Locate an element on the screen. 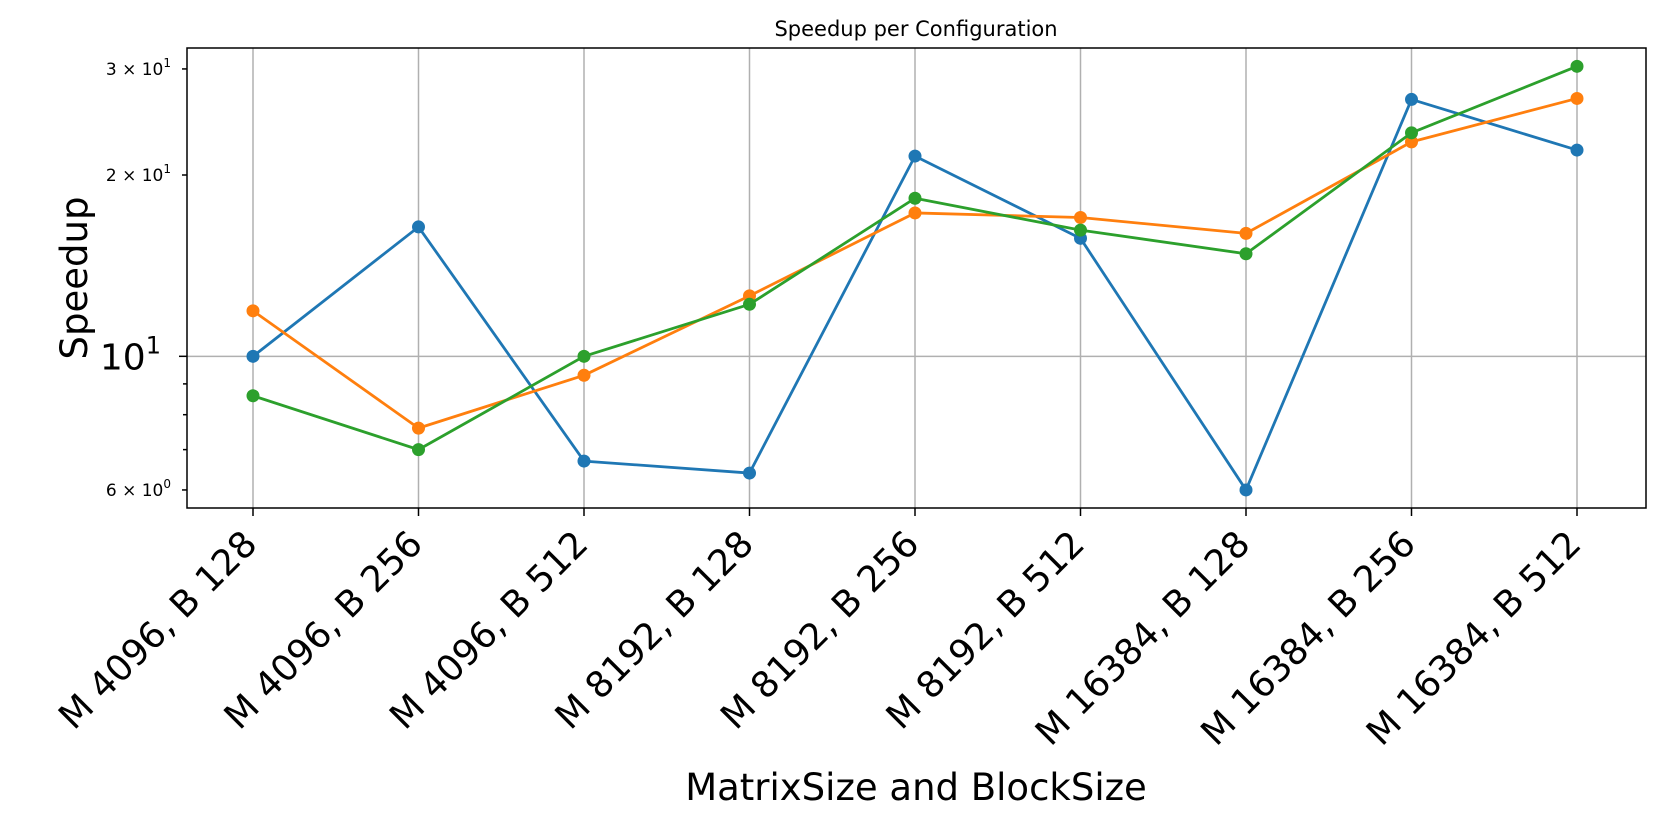 This screenshot has height=830, width=1661. chart-title: Speedup per Configuration is located at coordinates (915, 29).